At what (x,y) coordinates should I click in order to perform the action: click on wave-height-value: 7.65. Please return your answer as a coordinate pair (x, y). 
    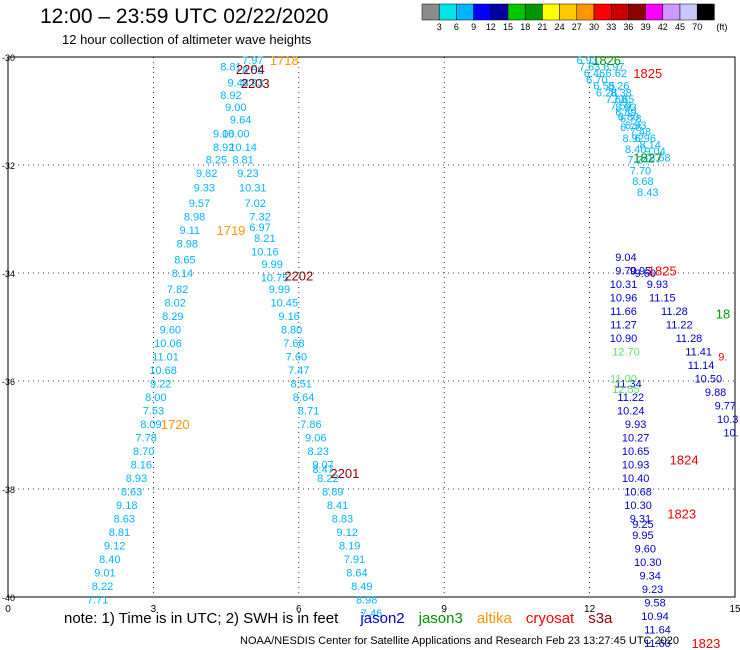
    Looking at the image, I should click on (623, 100).